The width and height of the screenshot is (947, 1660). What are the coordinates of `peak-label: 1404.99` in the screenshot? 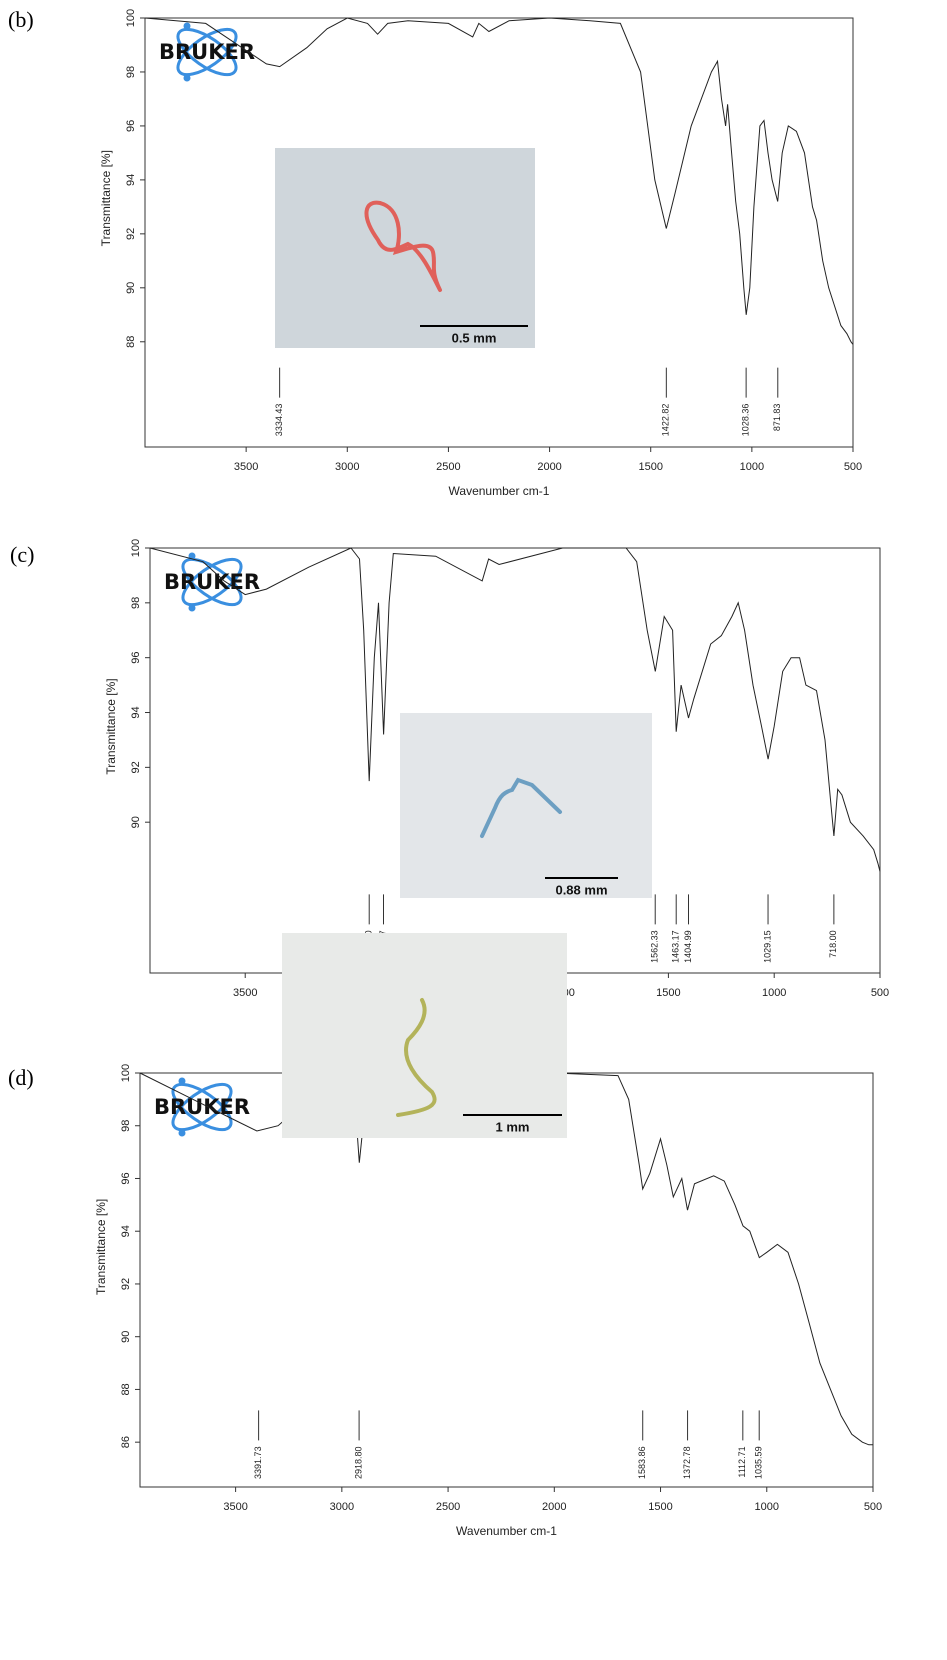 It's located at (688, 946).